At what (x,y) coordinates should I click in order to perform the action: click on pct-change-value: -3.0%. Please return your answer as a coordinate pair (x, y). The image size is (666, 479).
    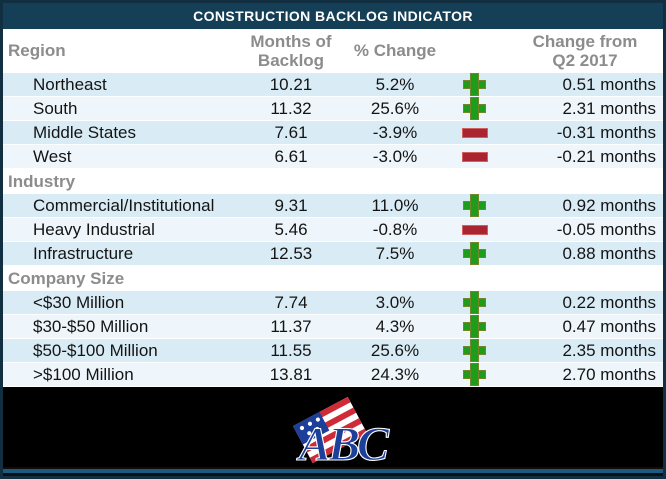
    Looking at the image, I should click on (395, 156).